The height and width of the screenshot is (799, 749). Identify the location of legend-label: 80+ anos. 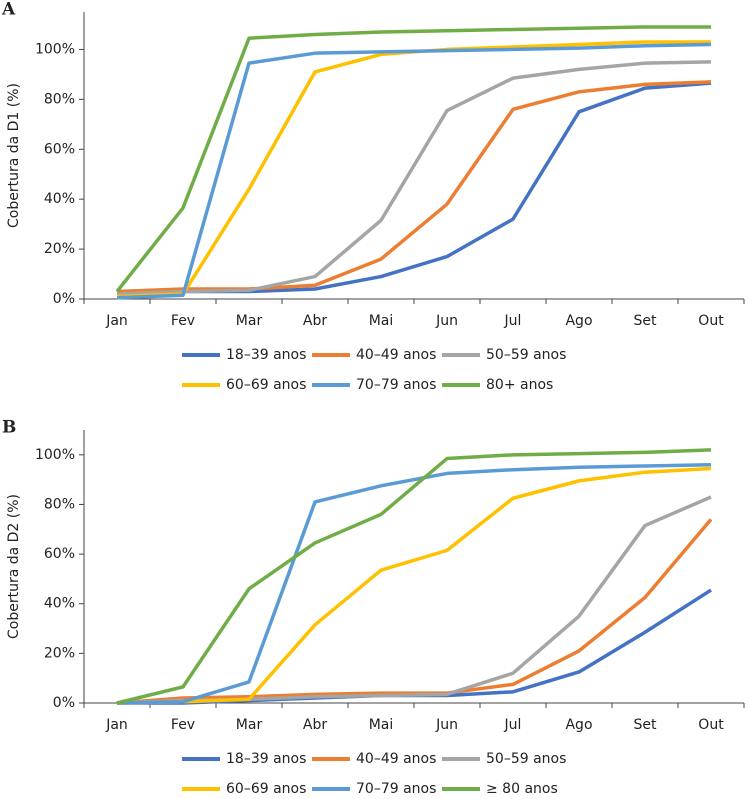
(519, 385).